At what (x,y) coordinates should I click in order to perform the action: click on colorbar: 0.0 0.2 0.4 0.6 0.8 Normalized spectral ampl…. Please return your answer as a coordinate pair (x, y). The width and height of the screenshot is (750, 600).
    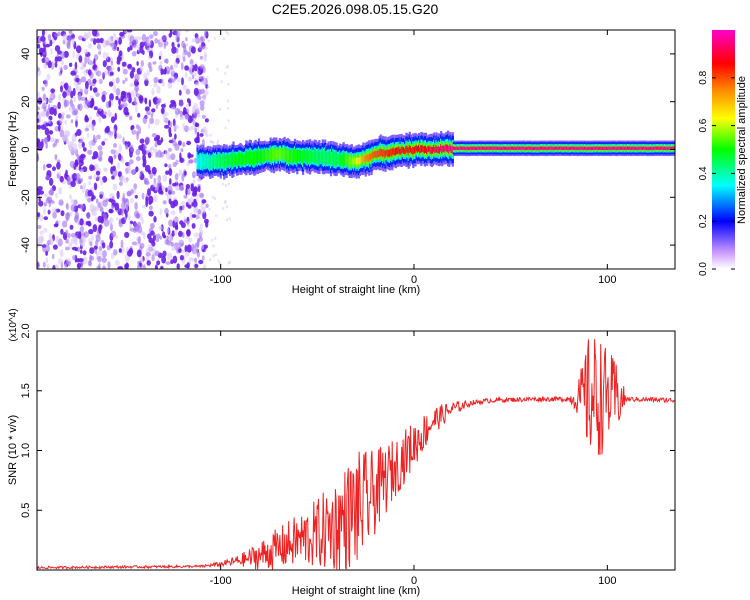
    Looking at the image, I should click on (723, 153).